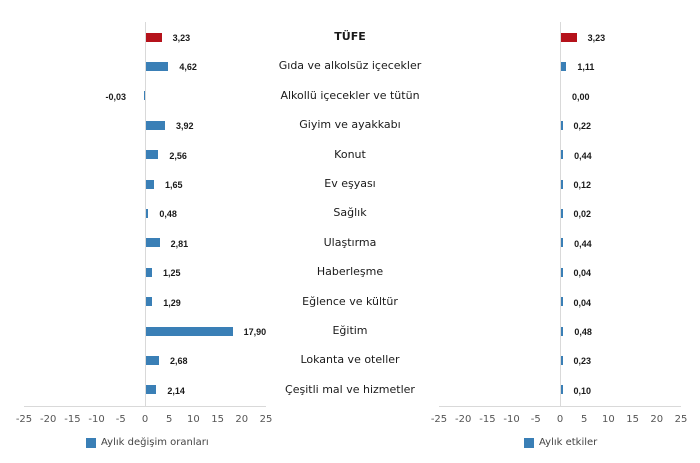 This screenshot has width=700, height=463. What do you see at coordinates (178, 361) in the screenshot?
I see `value-label: 2,68` at bounding box center [178, 361].